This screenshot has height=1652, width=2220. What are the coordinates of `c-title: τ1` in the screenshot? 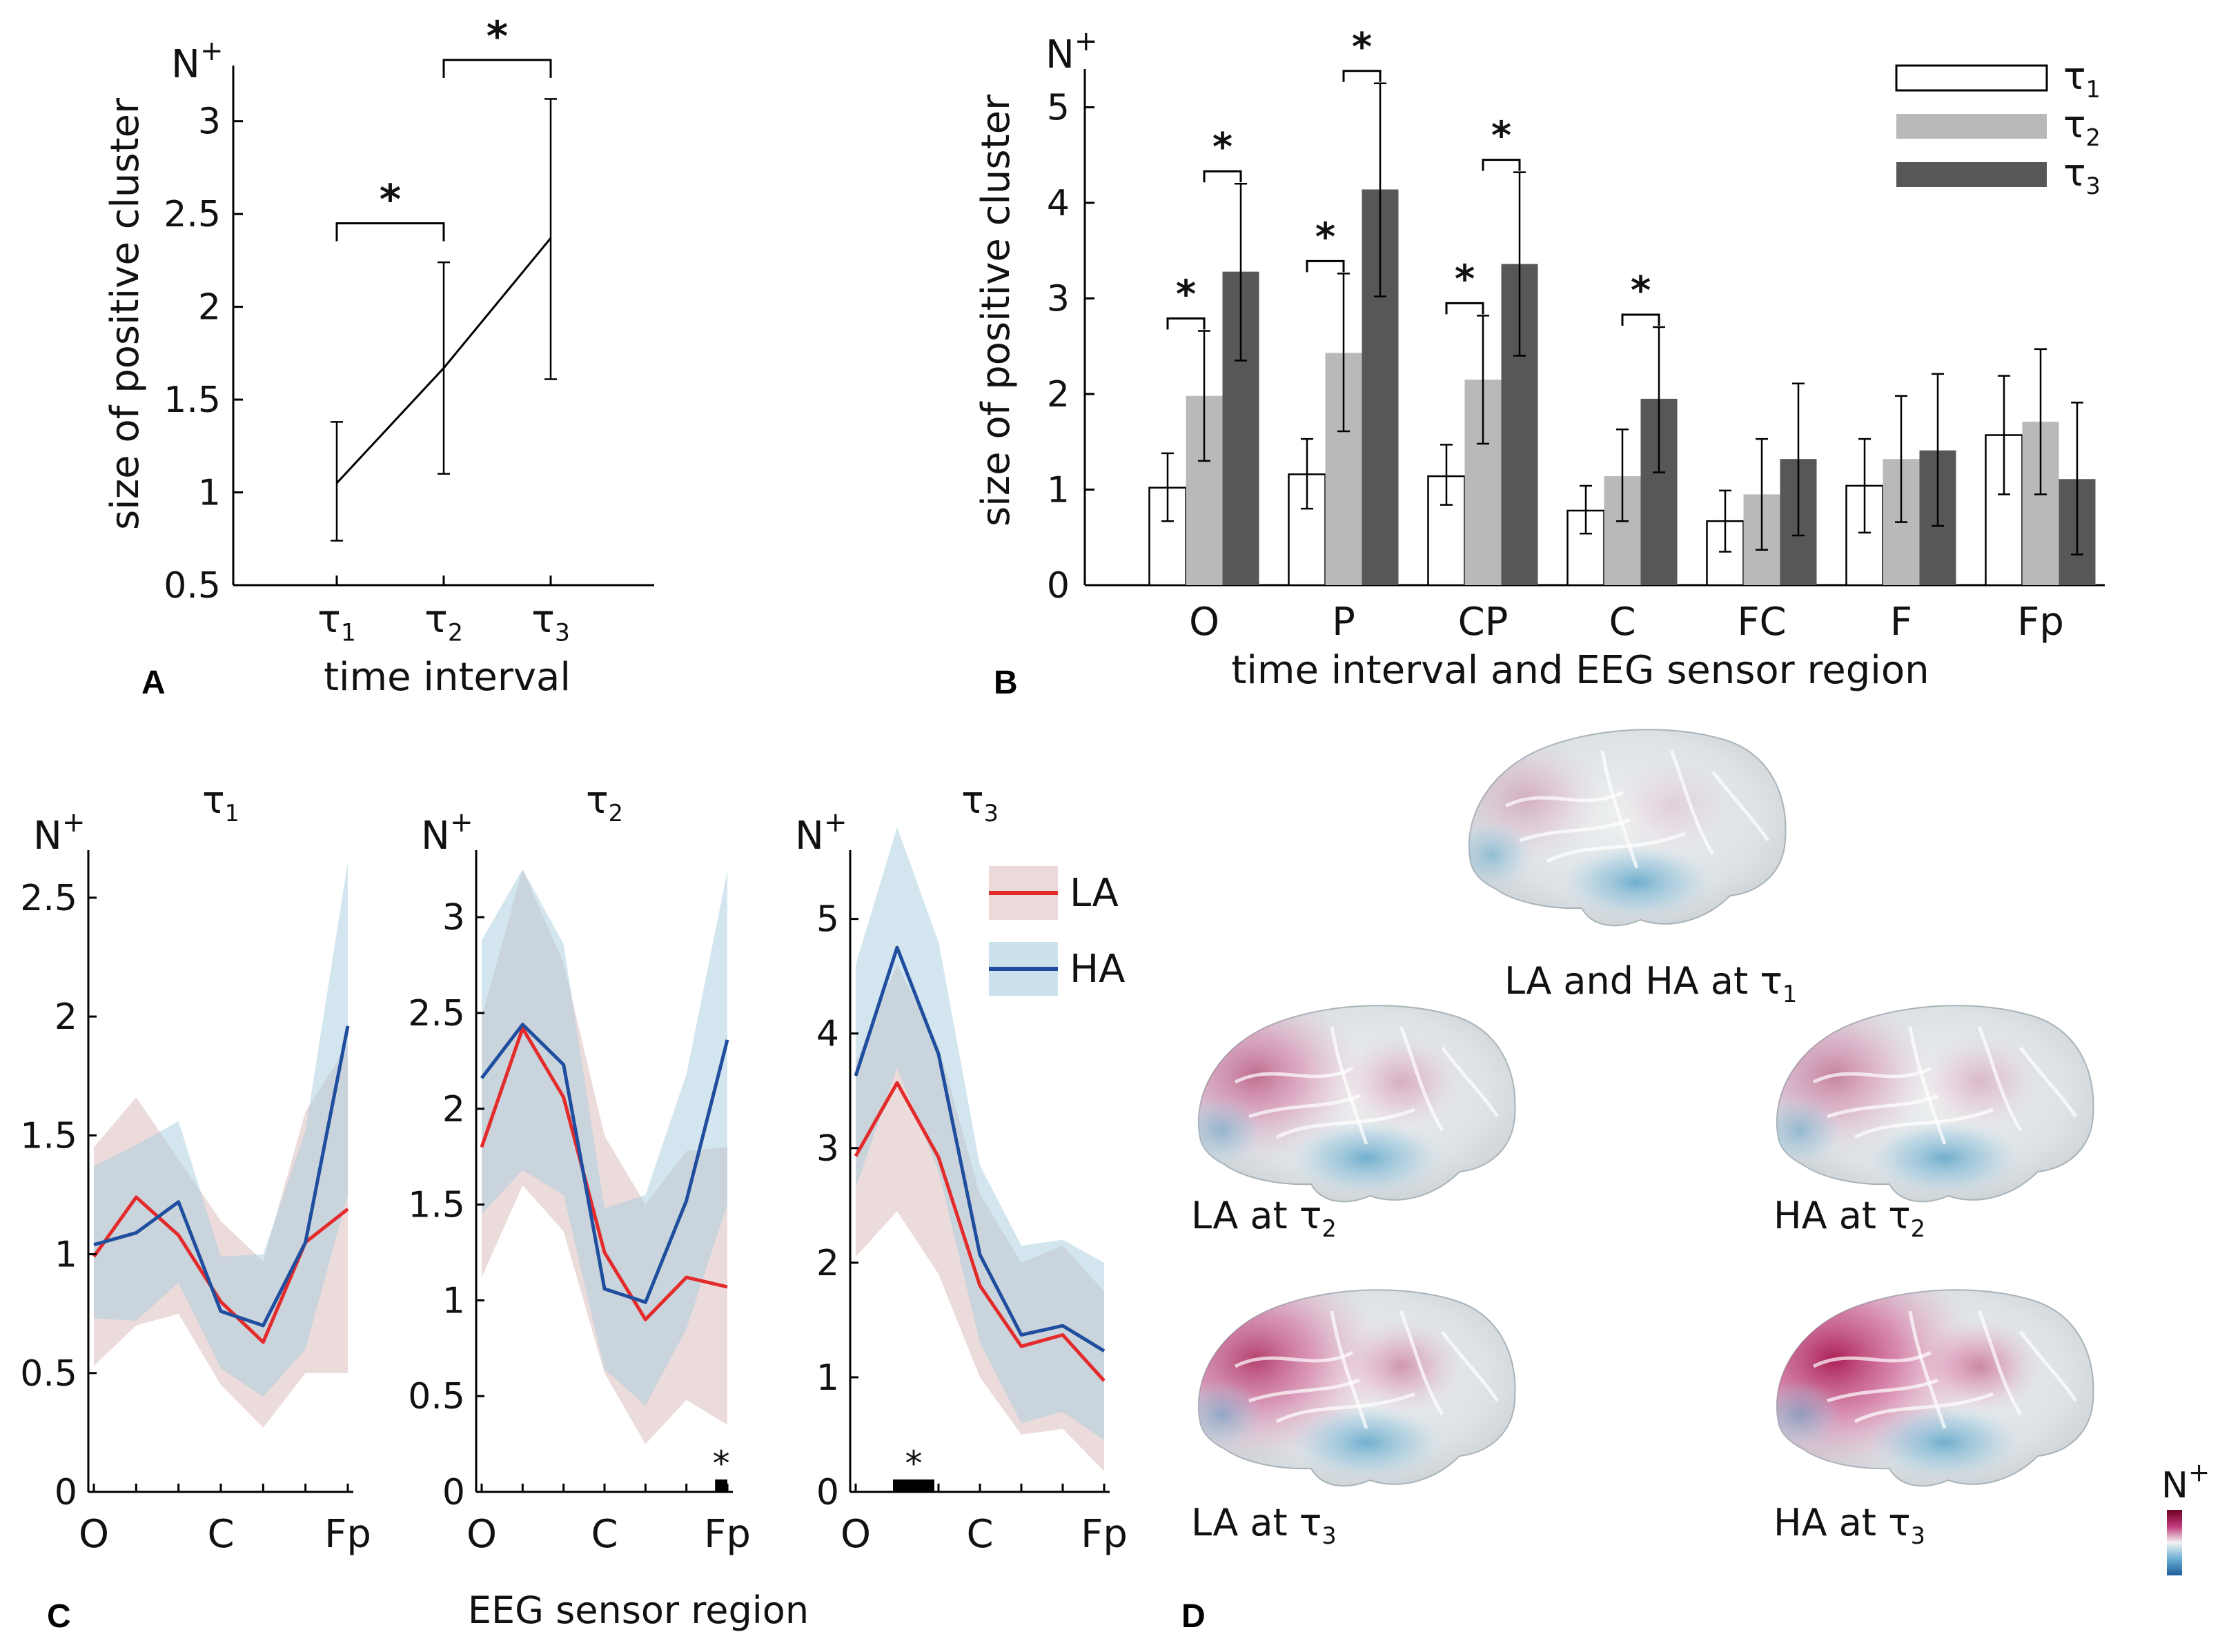 It's located at (220, 802).